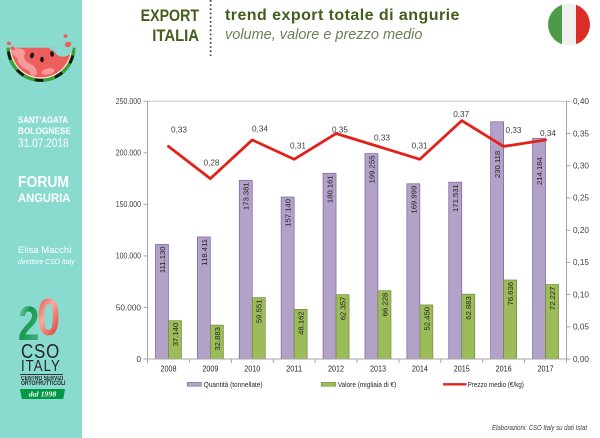 The width and height of the screenshot is (600, 438). I want to click on svg-text: Quantità (tonnellate), so click(233, 384).